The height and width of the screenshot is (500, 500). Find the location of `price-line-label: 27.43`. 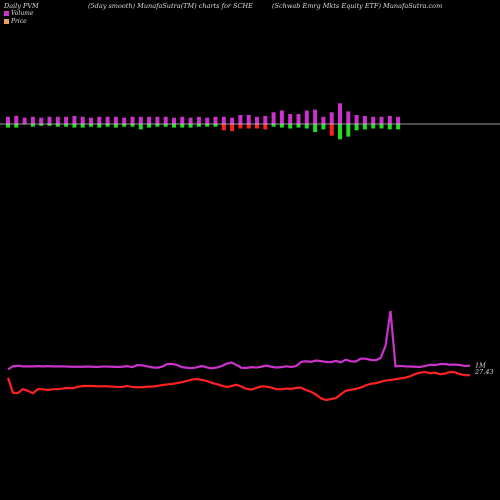

price-line-label: 27.43 is located at coordinates (484, 372).